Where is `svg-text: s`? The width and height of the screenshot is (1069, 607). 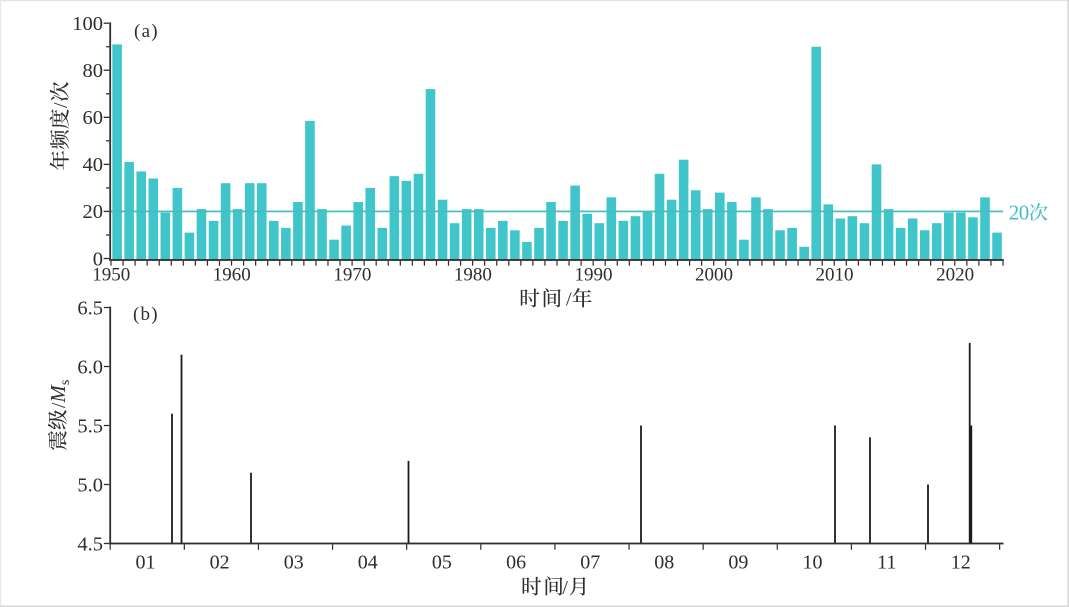
svg-text: s is located at coordinates (65, 382).